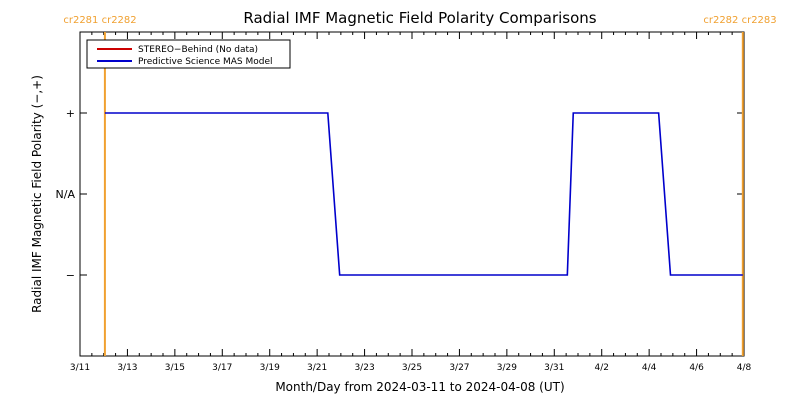 Image resolution: width=800 pixels, height=400 pixels. I want to click on x-tick-label: 3/29, so click(507, 368).